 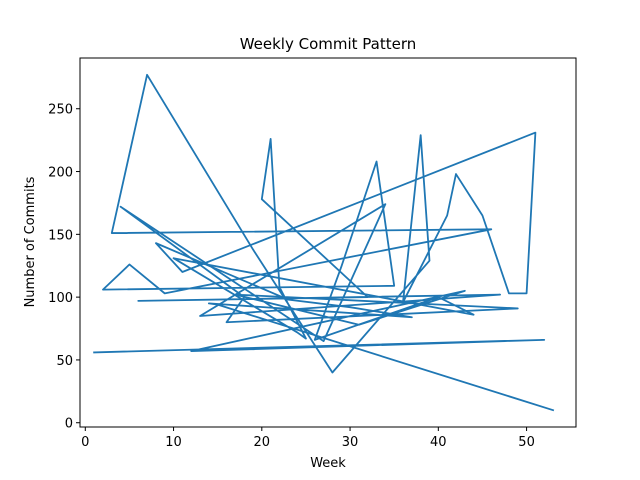 I want to click on y-tick-label-150: 150, so click(x=60, y=235).